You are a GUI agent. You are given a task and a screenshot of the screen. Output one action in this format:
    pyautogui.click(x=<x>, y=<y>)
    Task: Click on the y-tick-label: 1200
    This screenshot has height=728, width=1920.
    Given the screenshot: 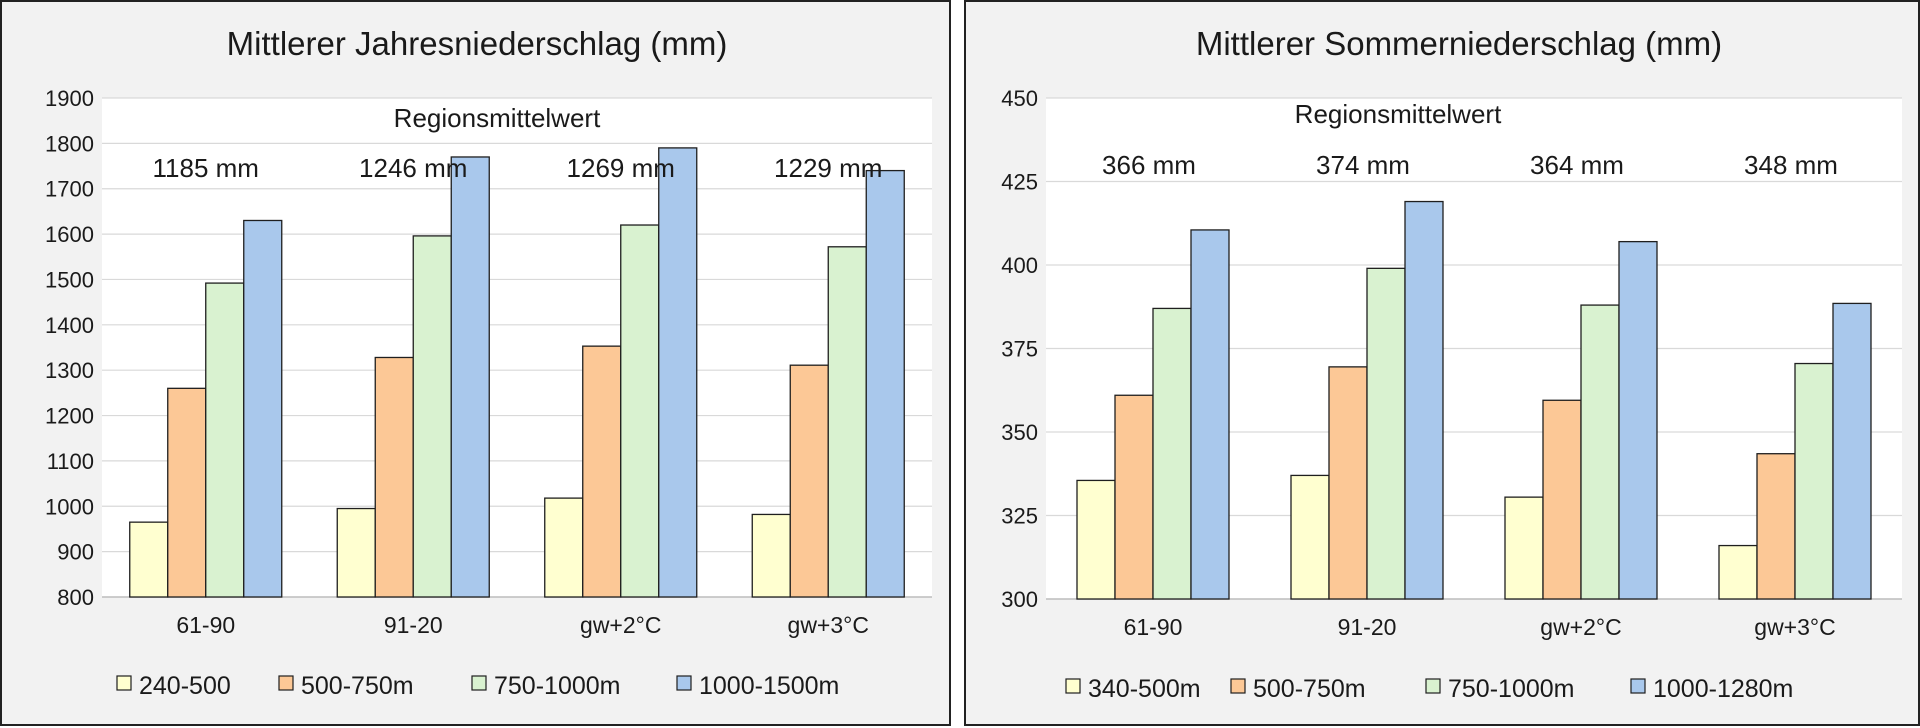 What is the action you would take?
    pyautogui.click(x=69, y=416)
    